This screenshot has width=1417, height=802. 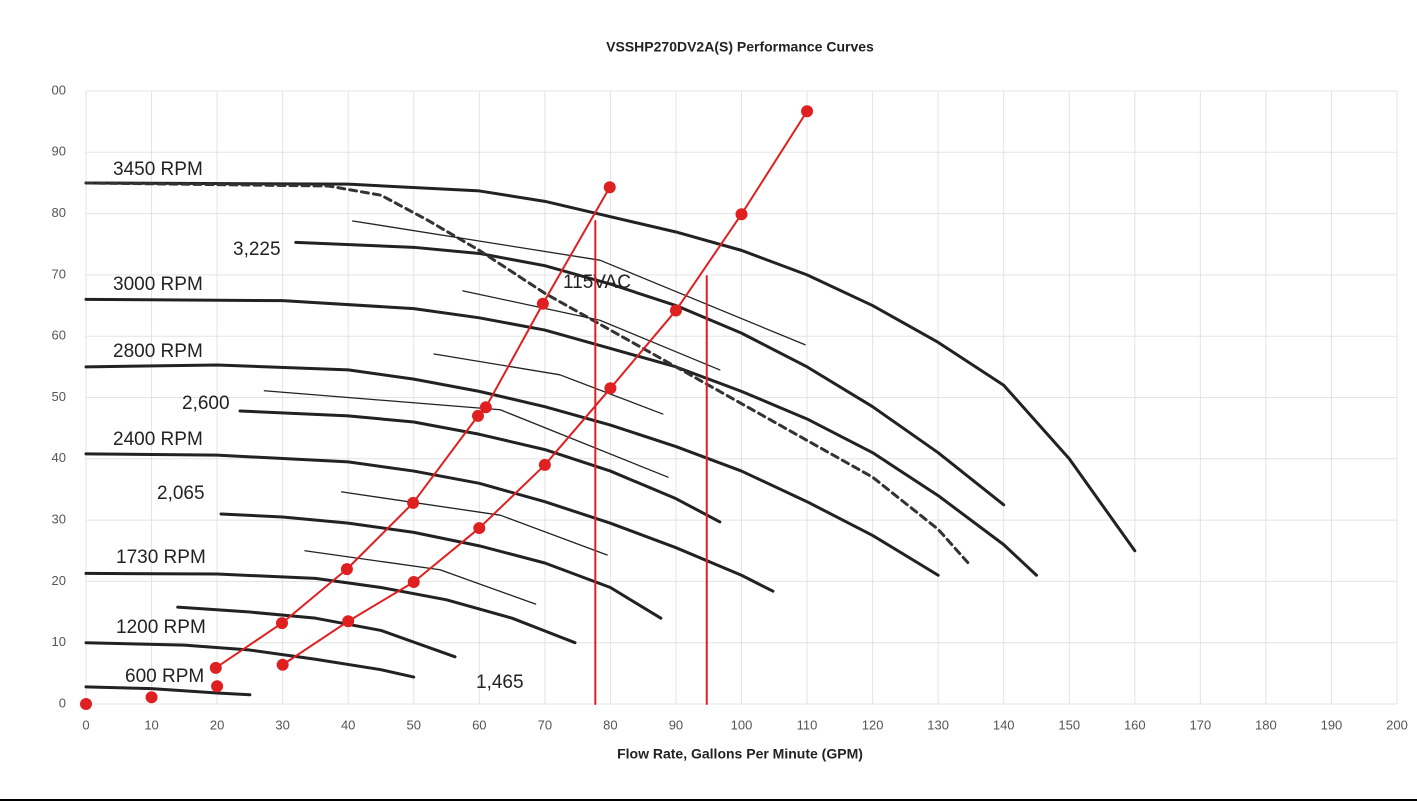 I want to click on x-tick-label: 50, so click(x=414, y=724).